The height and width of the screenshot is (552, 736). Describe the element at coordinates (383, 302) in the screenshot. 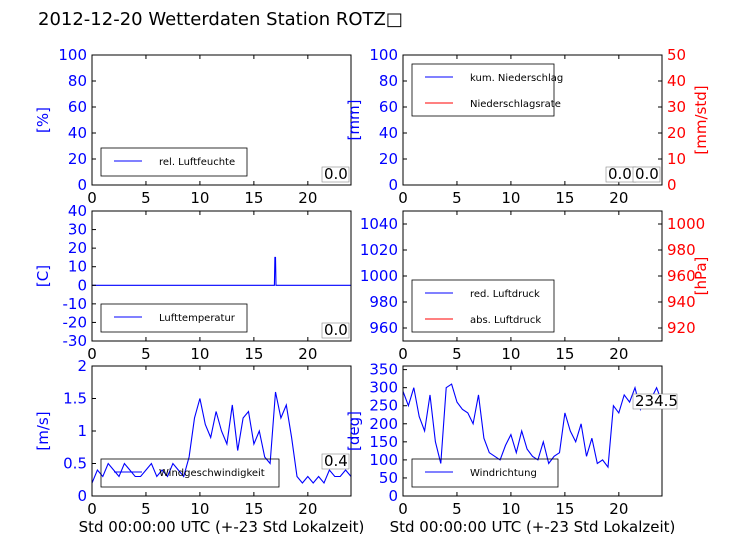

I see `pressure-ytick-label-1: 980` at that location.